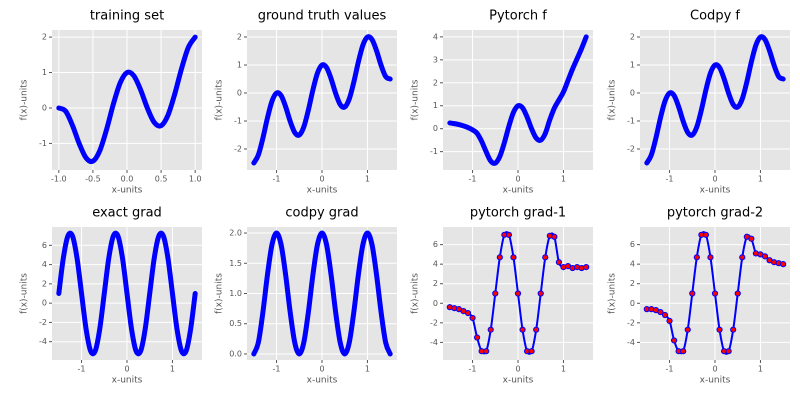  Describe the element at coordinates (518, 16) in the screenshot. I see `chart-title: Pytorch f` at that location.